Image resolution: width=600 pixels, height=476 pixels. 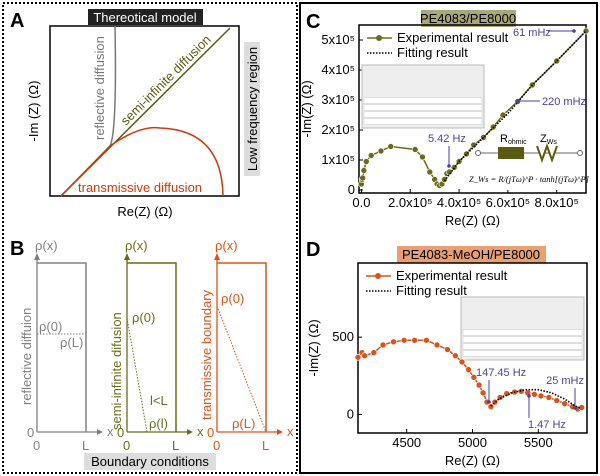 What do you see at coordinates (338, 159) in the screenshot?
I see `y-tick-label: 1x10⁵` at bounding box center [338, 159].